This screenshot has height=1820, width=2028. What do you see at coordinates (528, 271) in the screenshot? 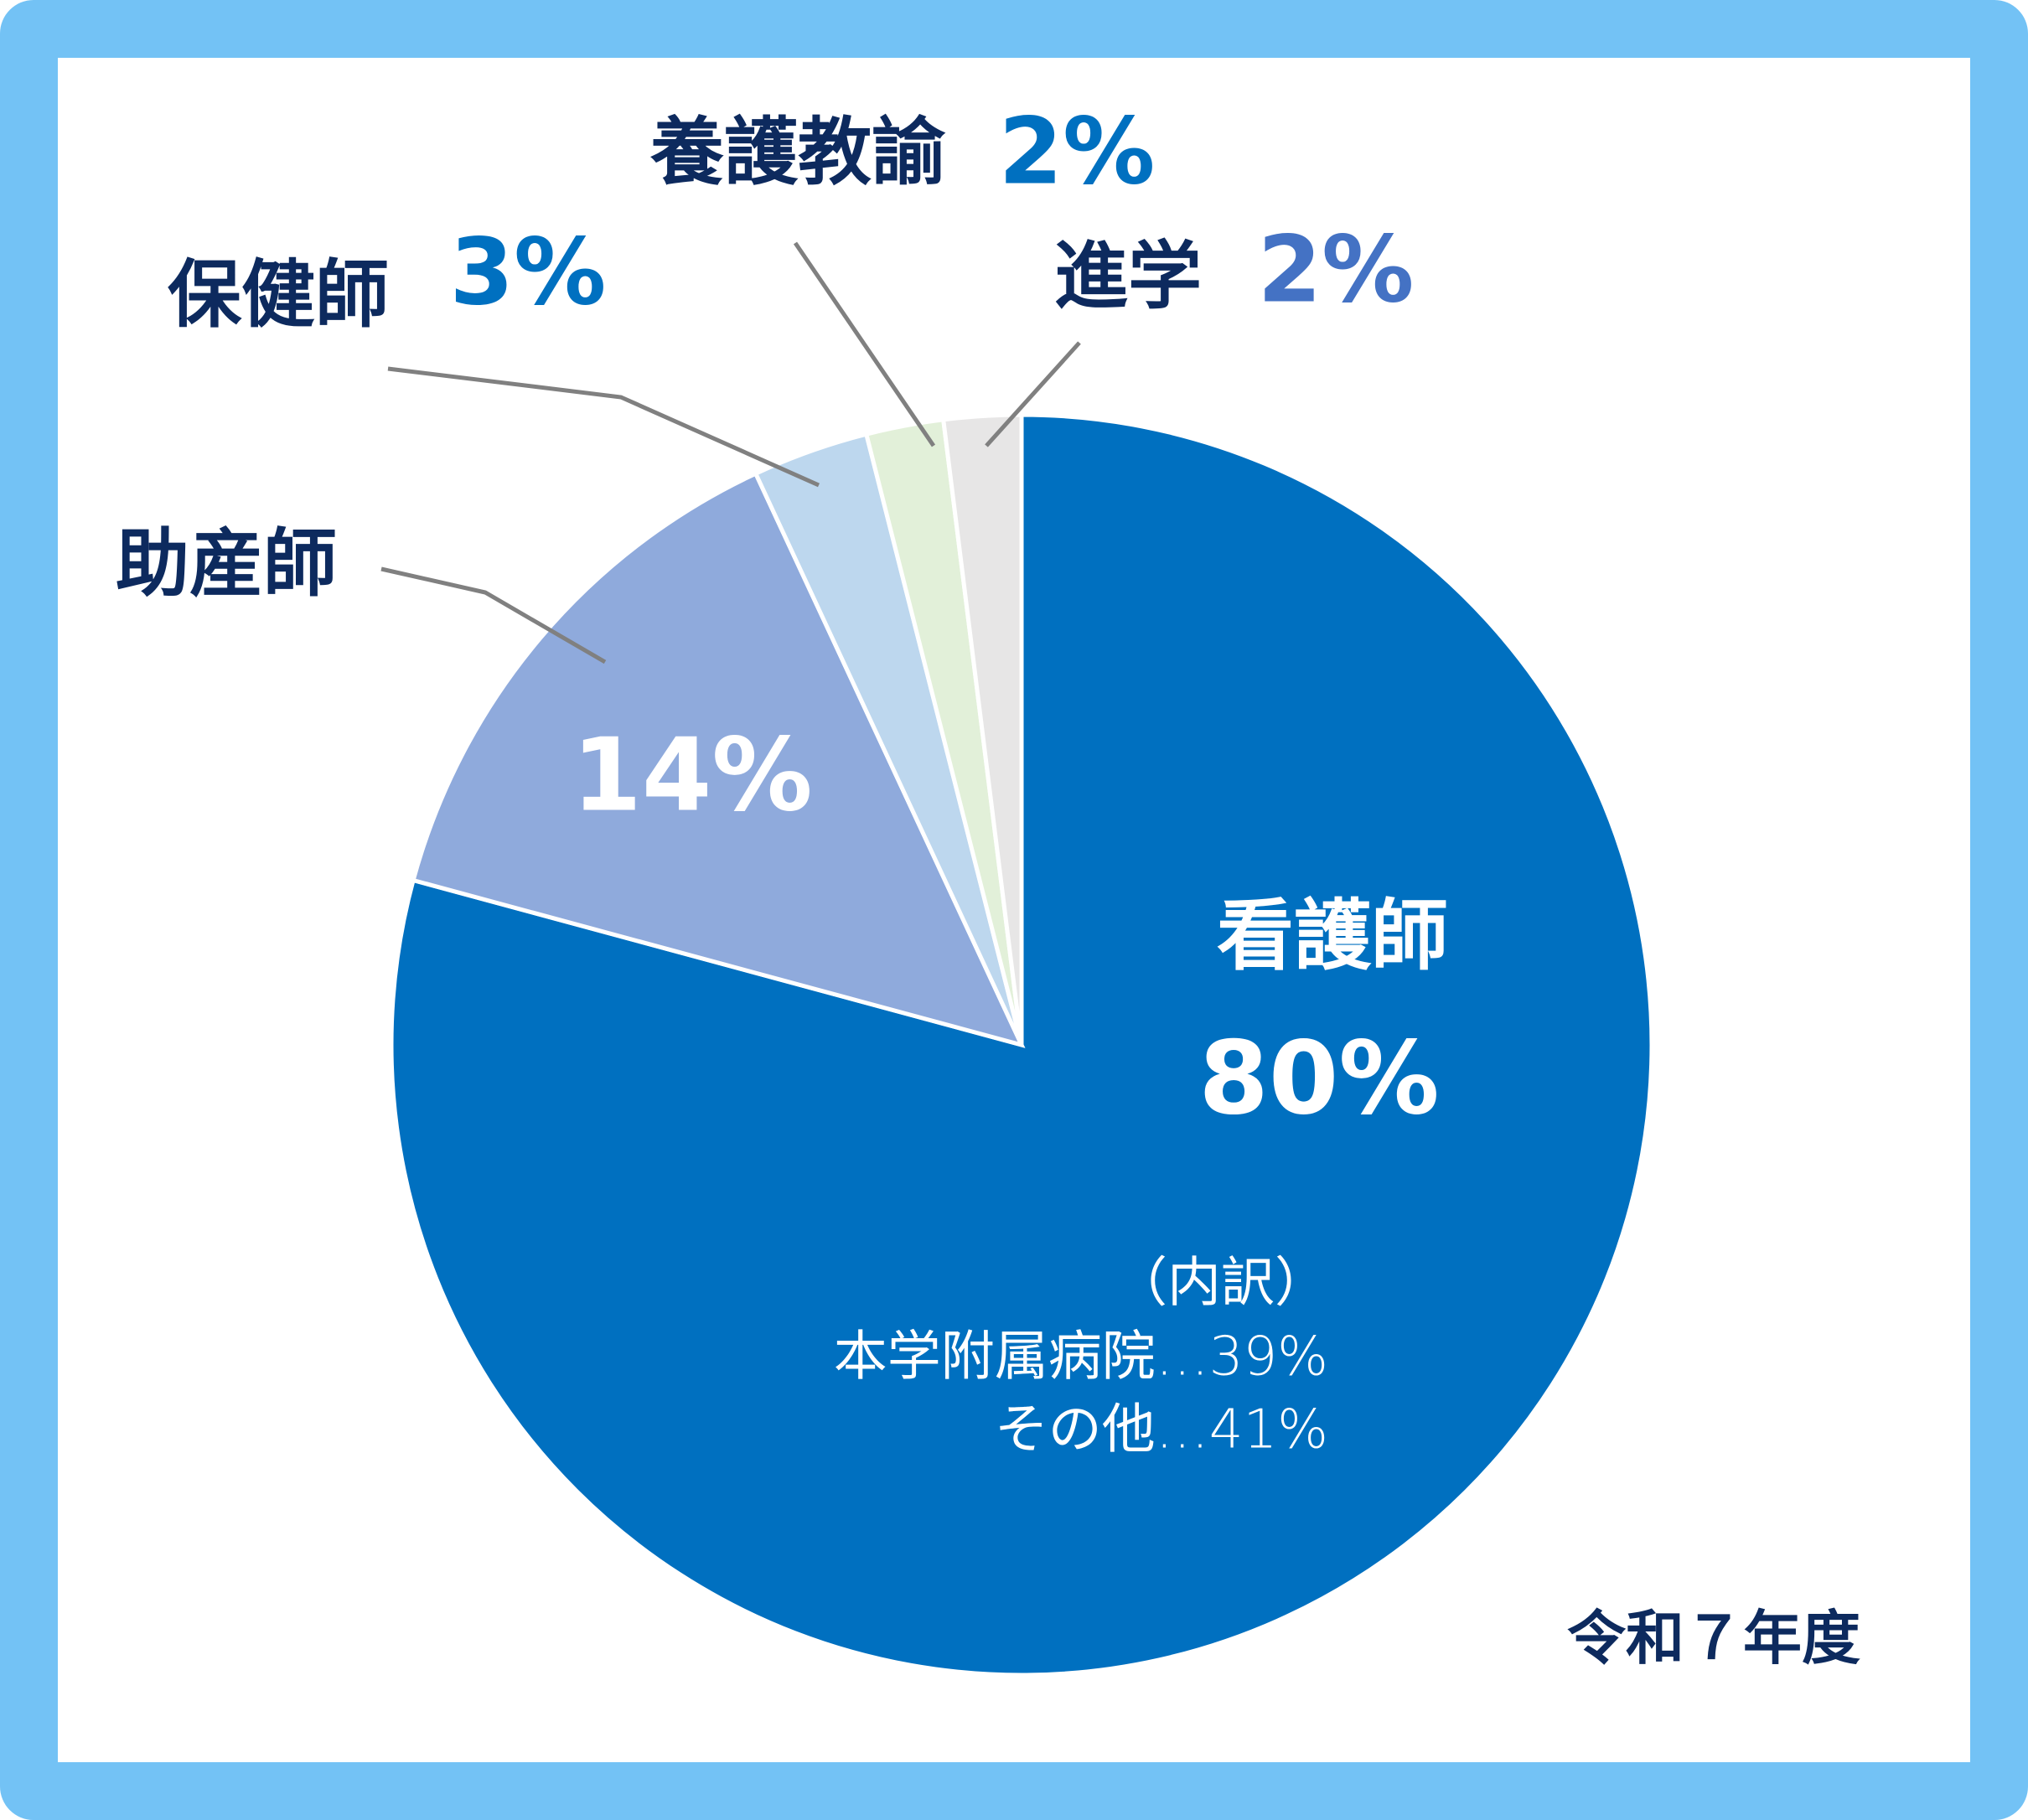
I see `value-label: 3%` at bounding box center [528, 271].